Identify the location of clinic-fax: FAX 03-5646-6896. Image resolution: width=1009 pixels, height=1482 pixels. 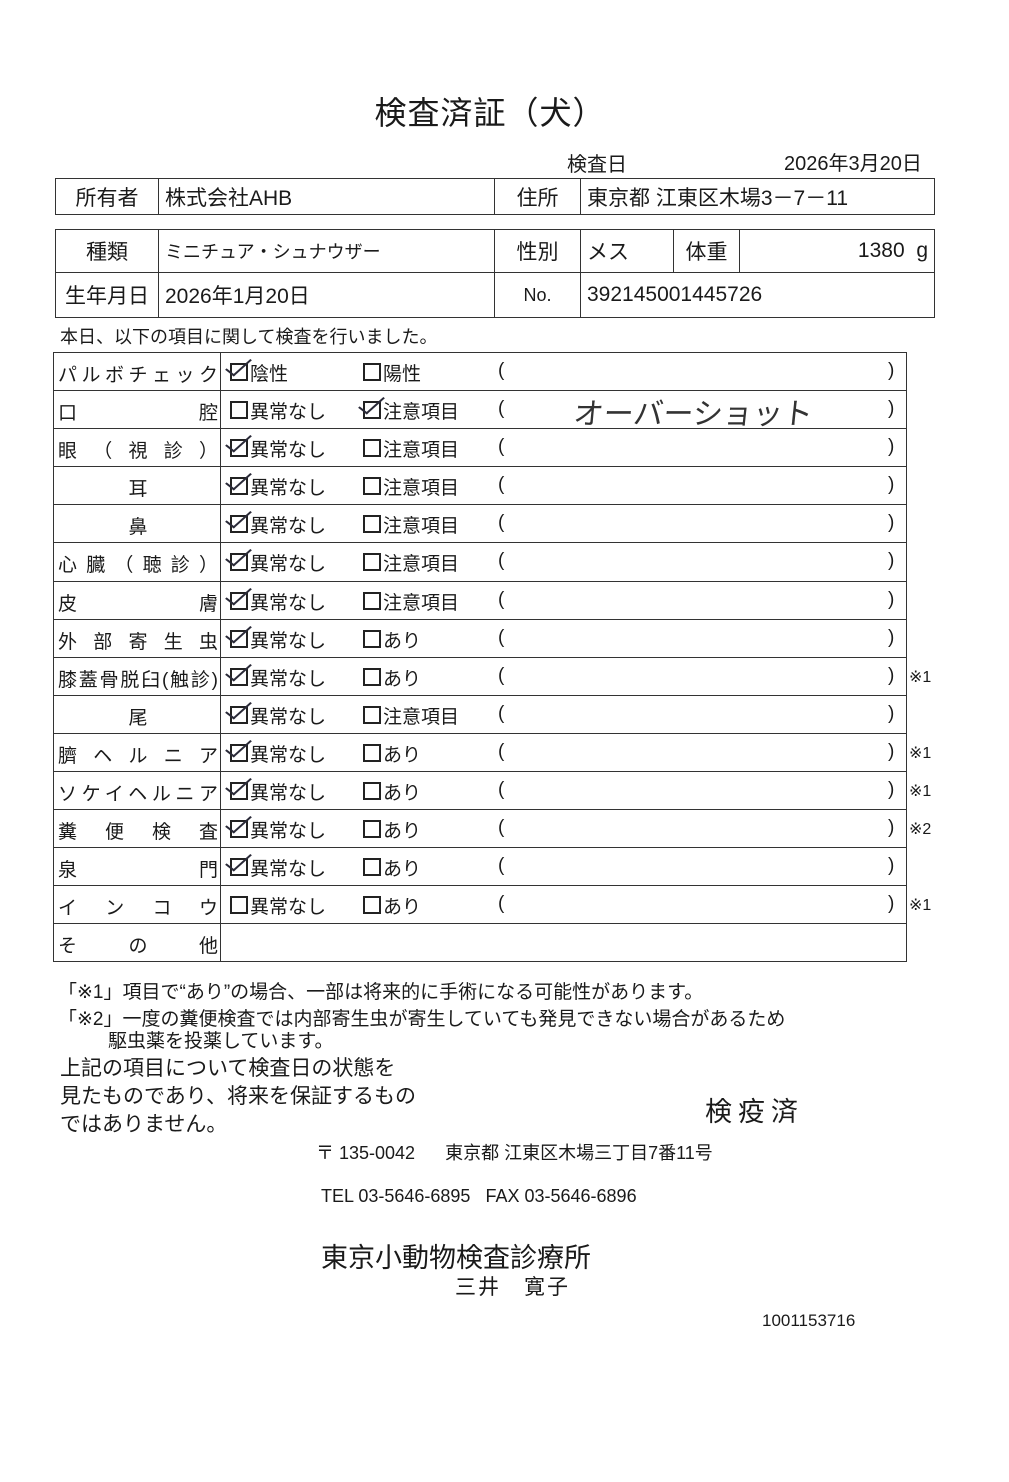
(561, 1196).